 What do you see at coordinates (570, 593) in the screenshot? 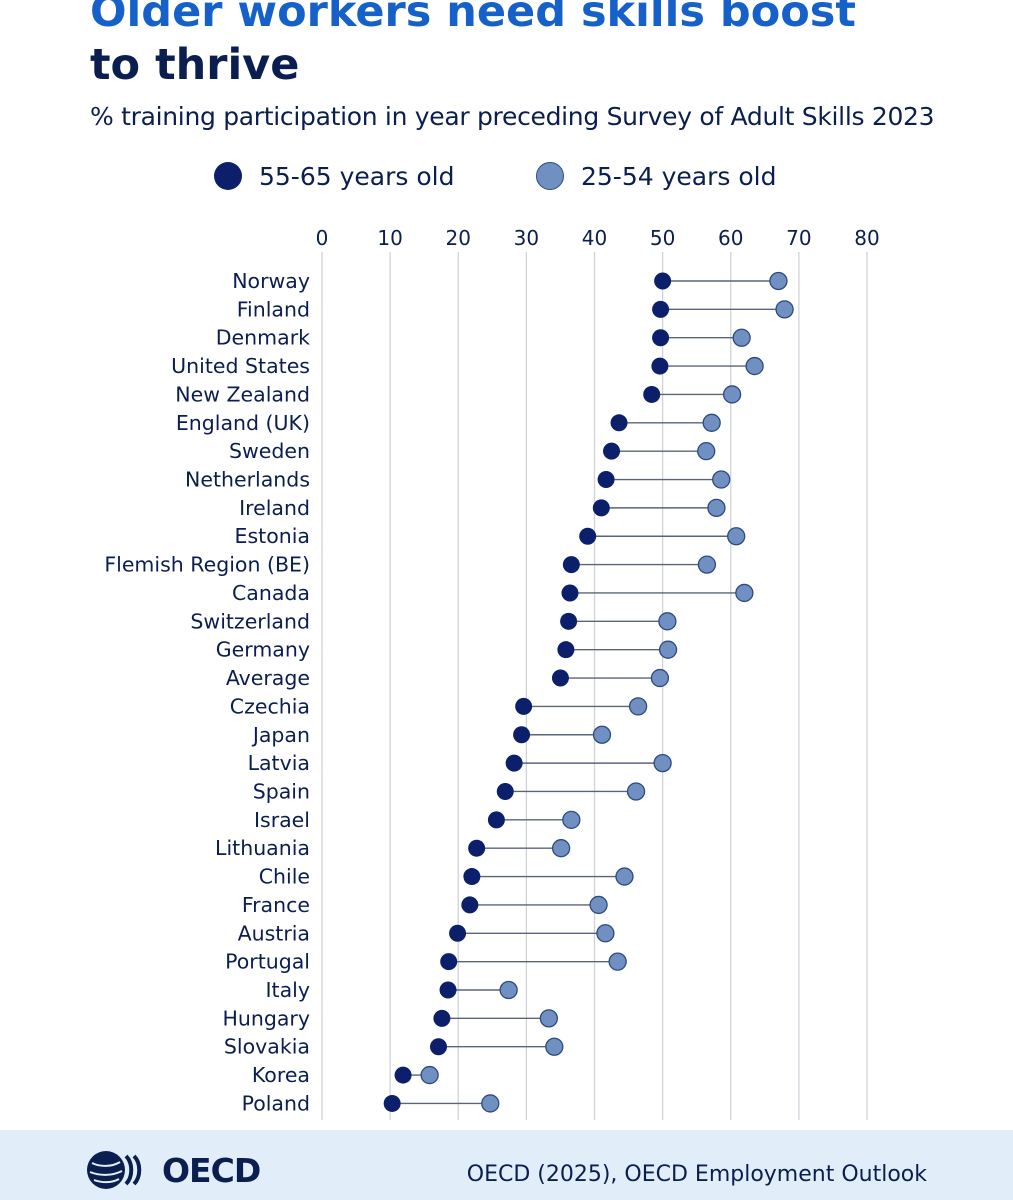
I see `point-55-65-canada` at bounding box center [570, 593].